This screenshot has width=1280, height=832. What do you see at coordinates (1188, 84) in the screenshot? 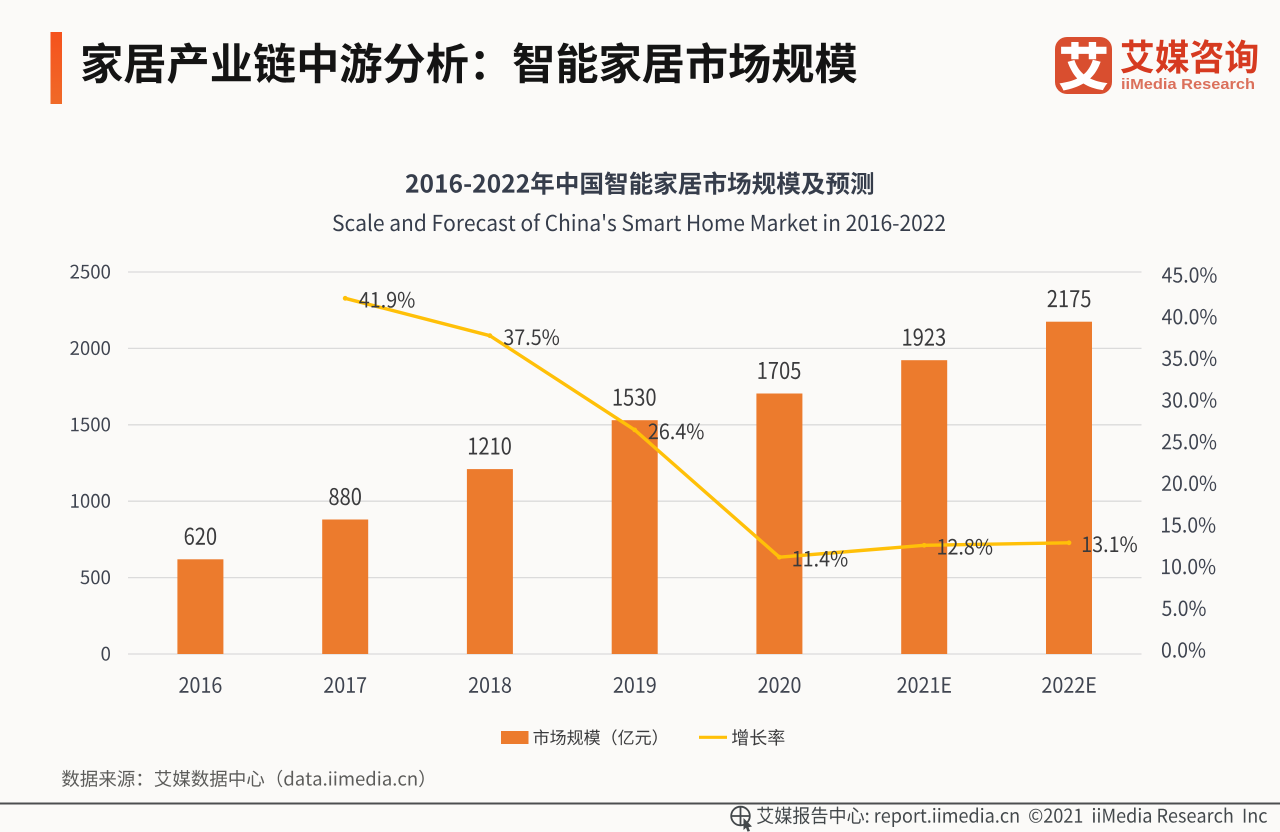
I see `svg-text: iiMedia Research` at bounding box center [1188, 84].